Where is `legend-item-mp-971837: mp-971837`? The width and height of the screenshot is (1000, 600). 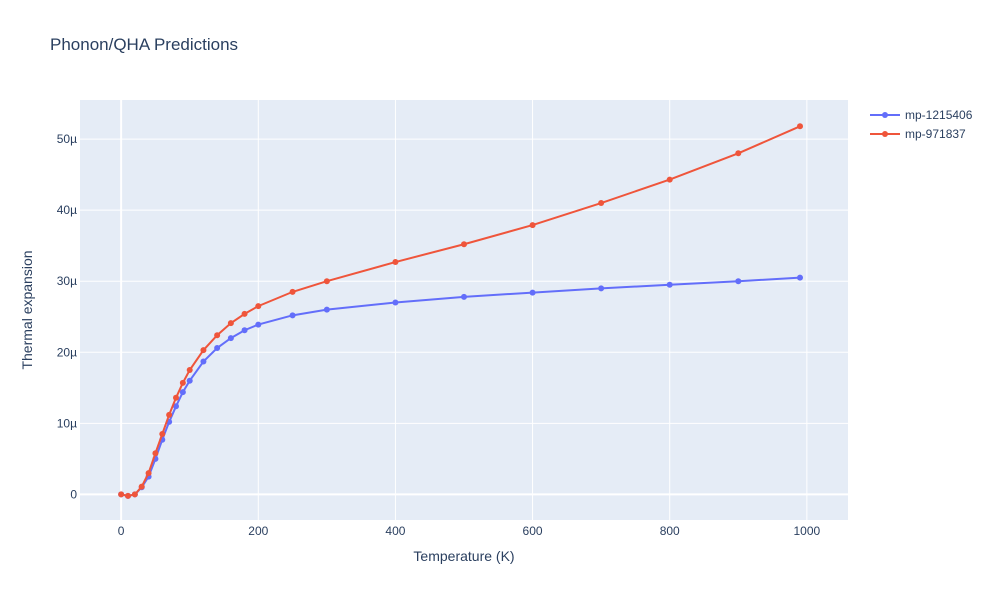
legend-item-mp-971837: mp-971837 is located at coordinates (918, 134).